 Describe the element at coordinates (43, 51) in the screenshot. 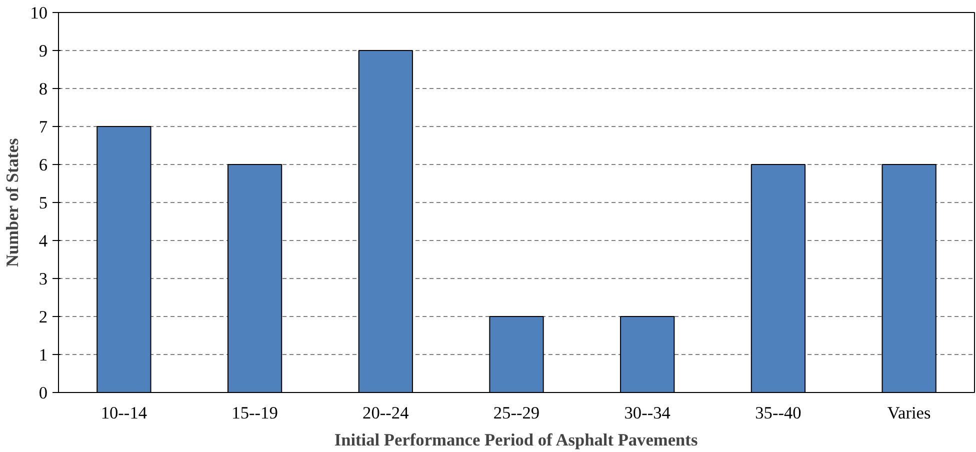

I see `y-tick-label: 9` at that location.